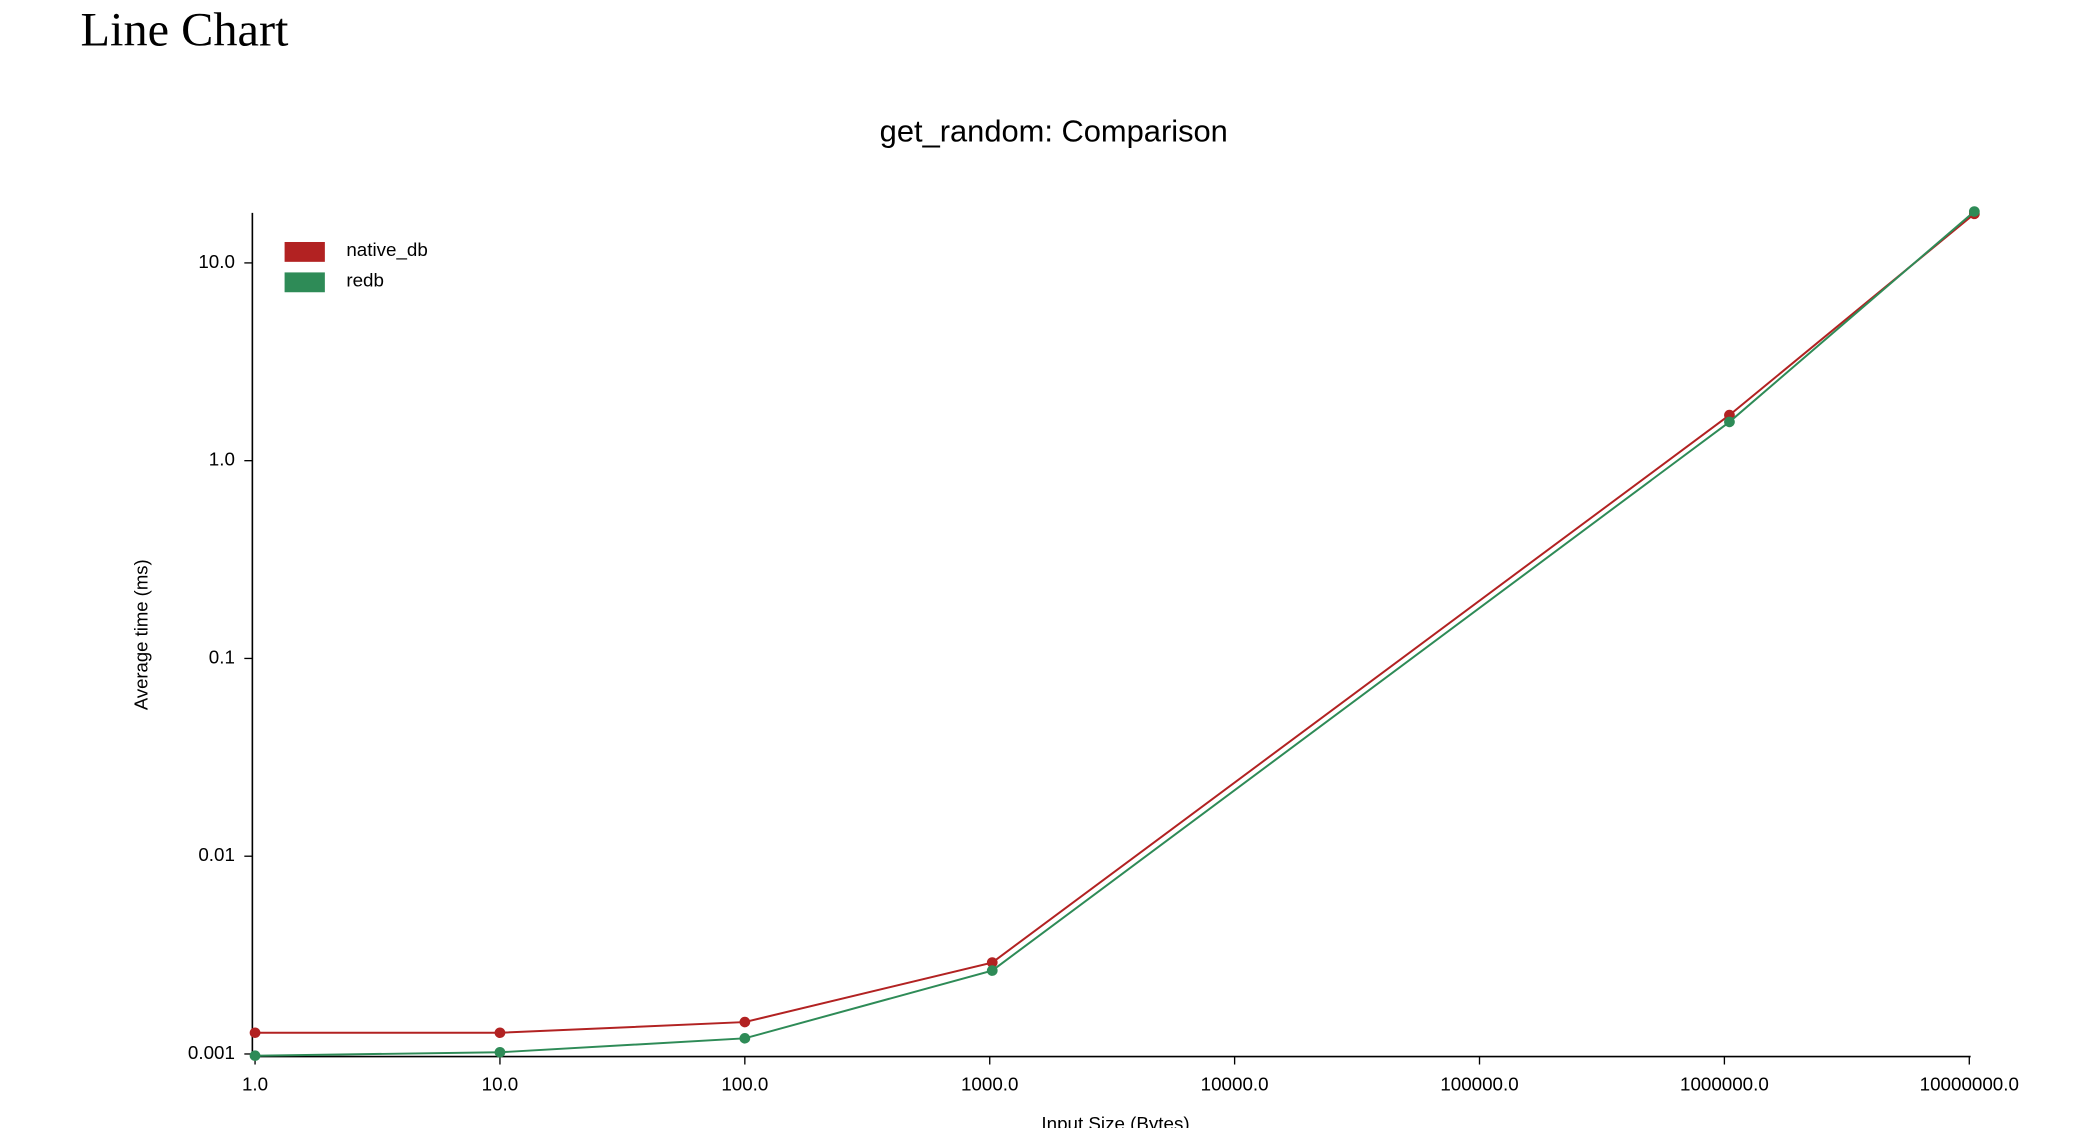 Image resolution: width=2074 pixels, height=1128 pixels. I want to click on x-tick-label: 1.0, so click(255, 1084).